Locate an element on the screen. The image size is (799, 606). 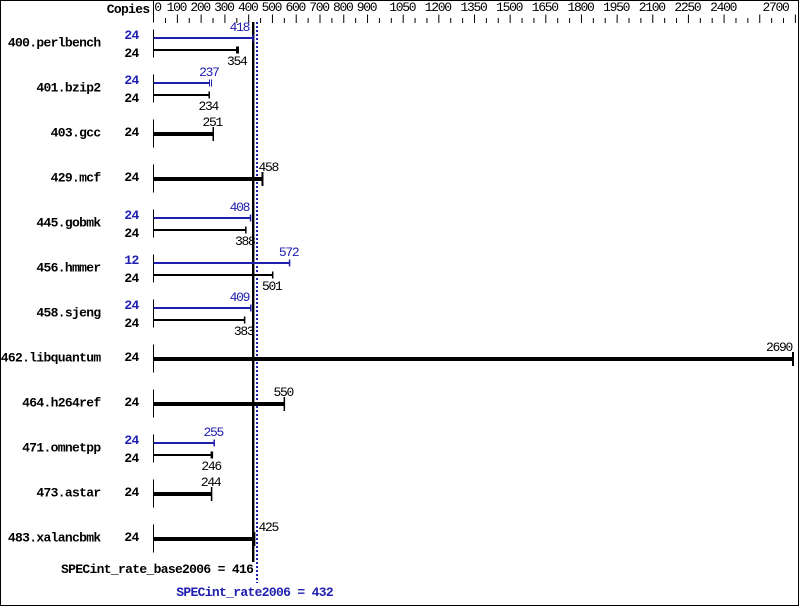
svg-text: 462.libquantum is located at coordinates (51, 358).